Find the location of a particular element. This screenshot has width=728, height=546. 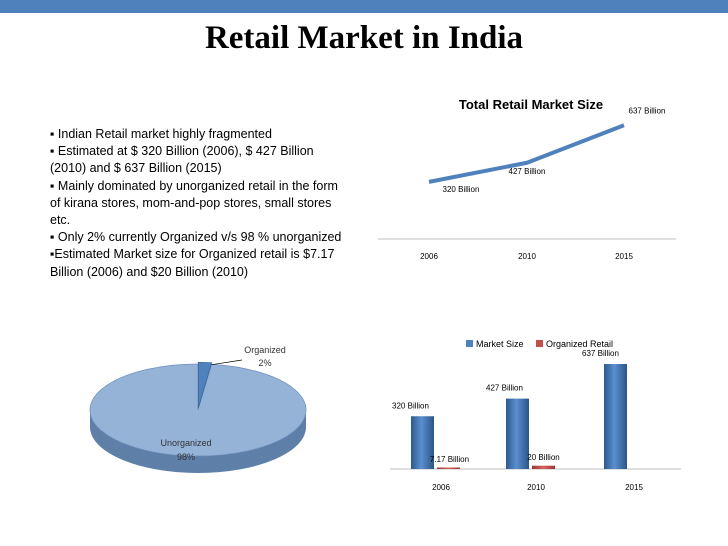

bullet-item: ▪ Indian Retail market highly fragmented is located at coordinates (161, 134).